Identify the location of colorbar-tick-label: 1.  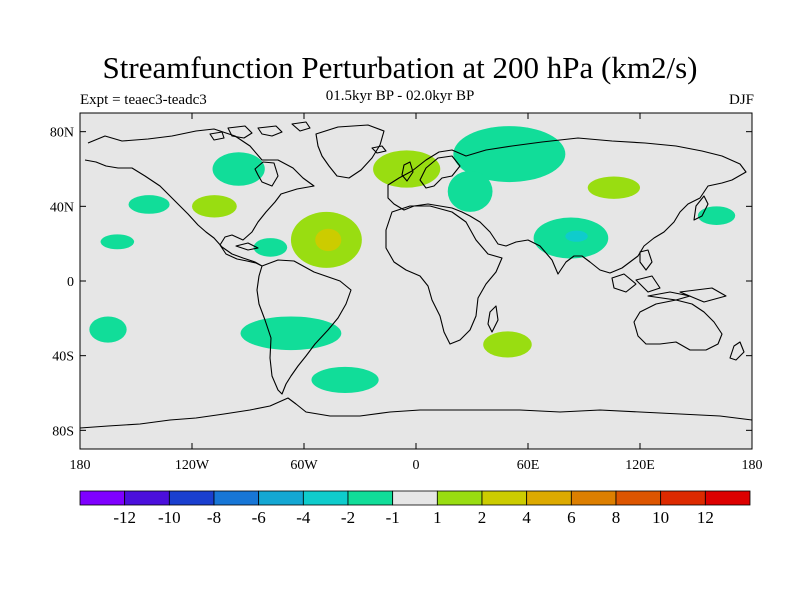
(437, 517).